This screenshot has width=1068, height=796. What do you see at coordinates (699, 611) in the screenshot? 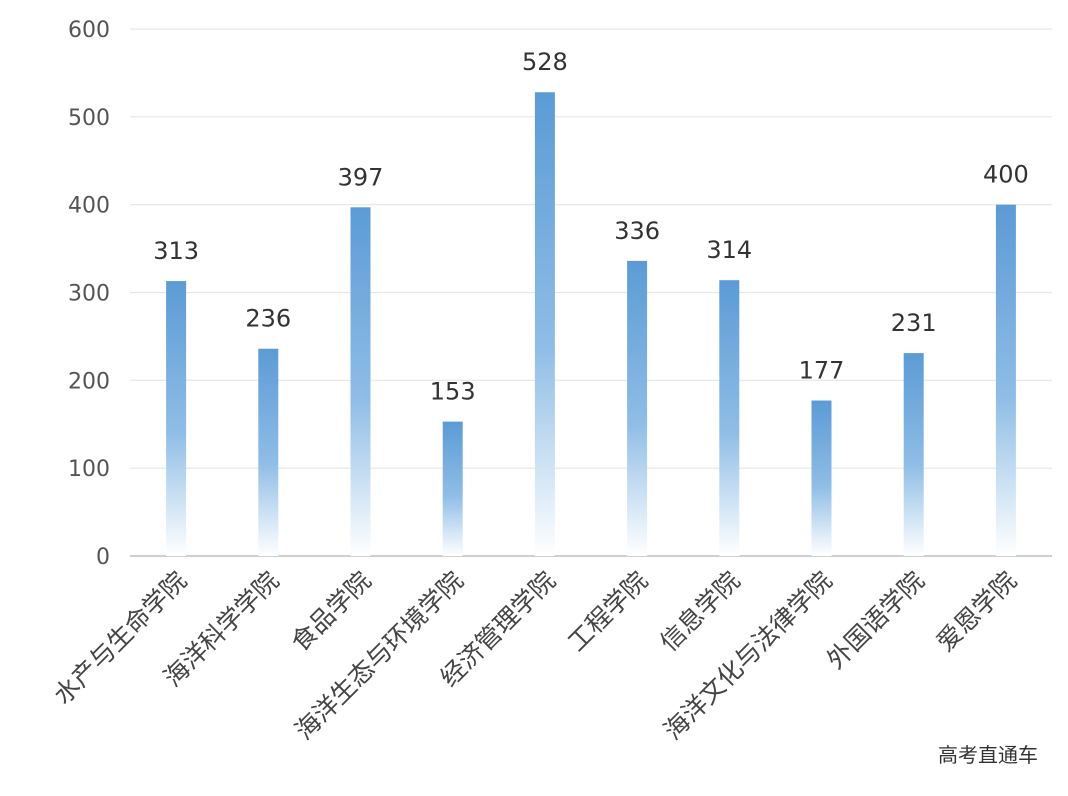
I see `category-label: 信息学院` at bounding box center [699, 611].